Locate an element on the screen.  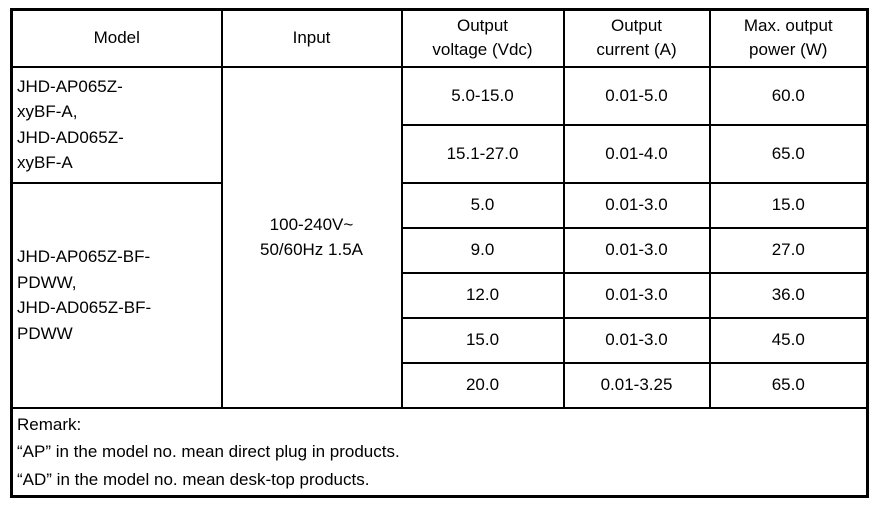
voltage-cell: 20.0 is located at coordinates (482, 385).